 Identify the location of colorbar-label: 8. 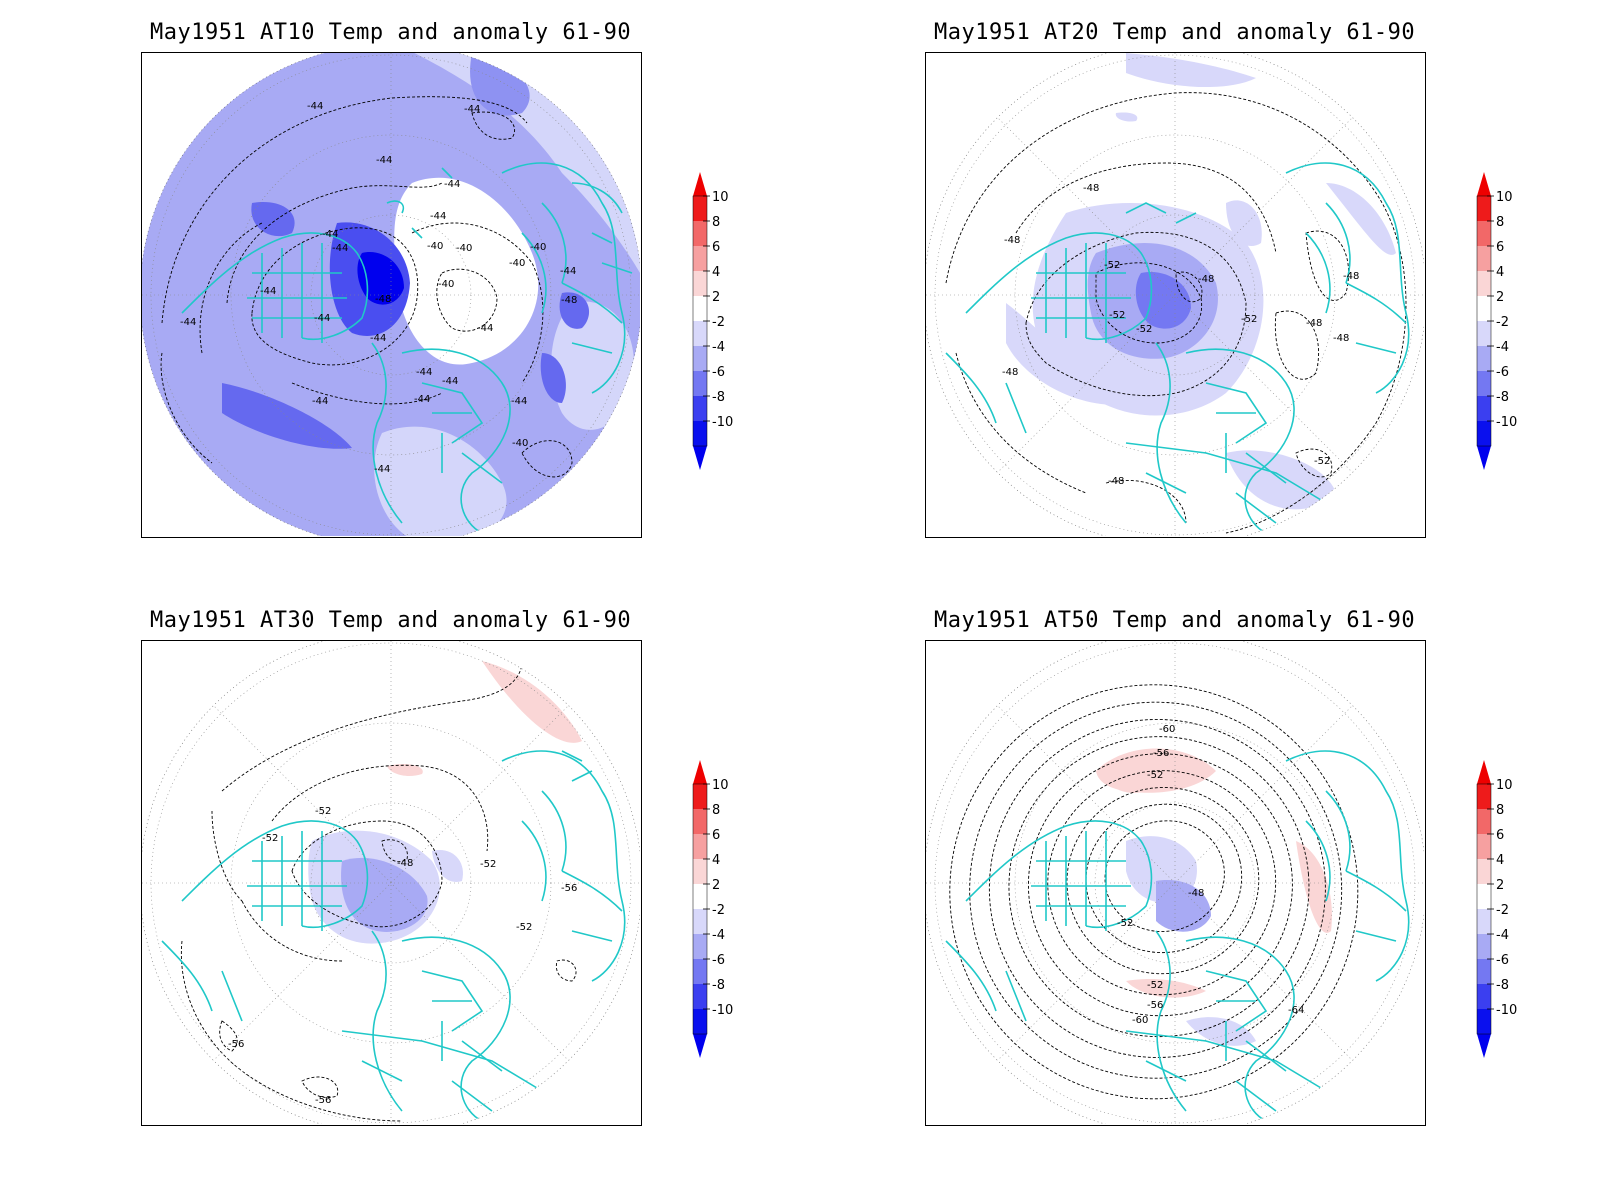
(1500, 810).